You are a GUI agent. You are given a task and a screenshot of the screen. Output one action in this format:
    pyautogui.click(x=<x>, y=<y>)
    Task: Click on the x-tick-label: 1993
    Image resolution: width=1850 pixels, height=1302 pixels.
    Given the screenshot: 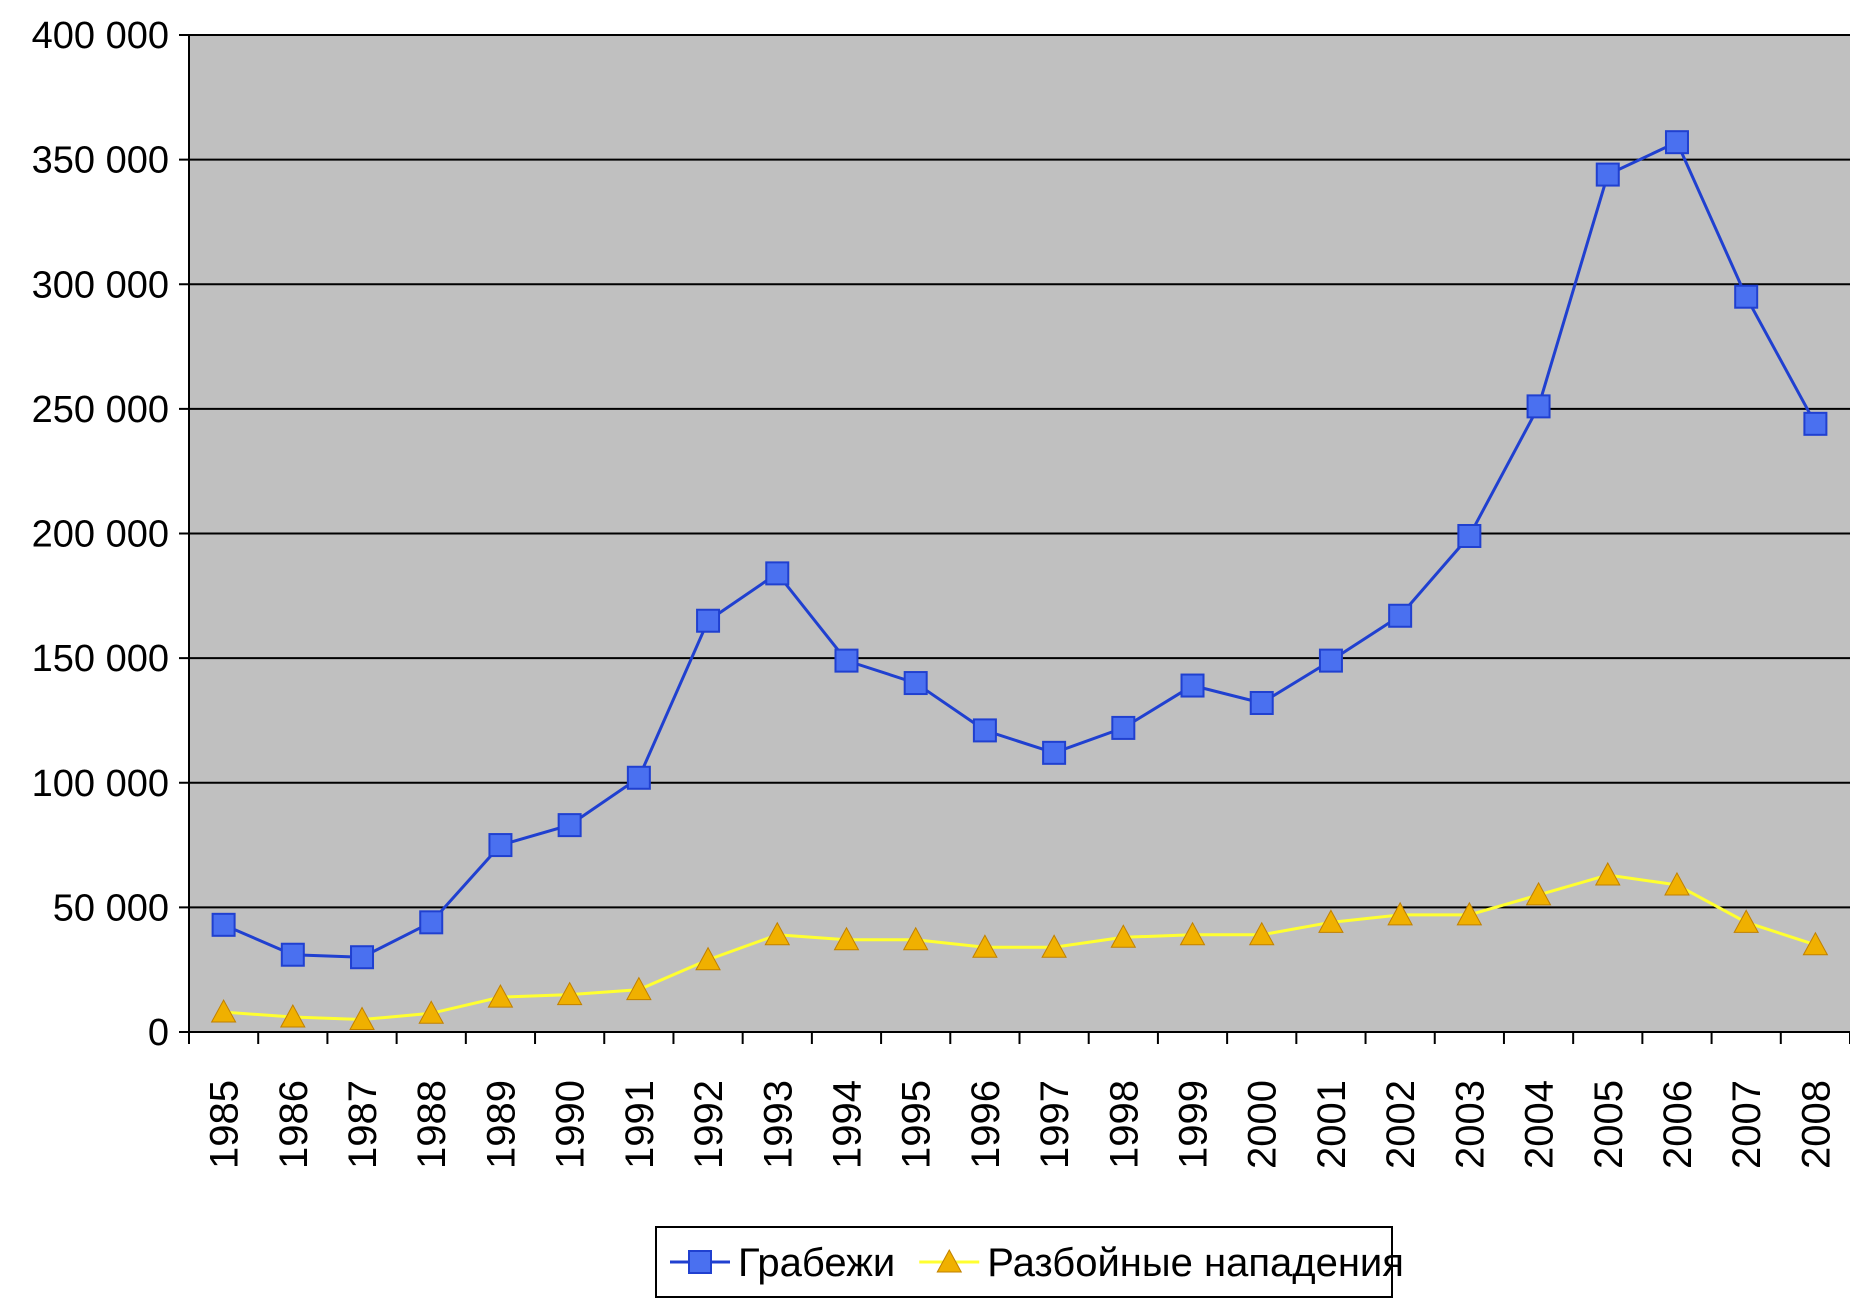 What is the action you would take?
    pyautogui.click(x=778, y=1124)
    